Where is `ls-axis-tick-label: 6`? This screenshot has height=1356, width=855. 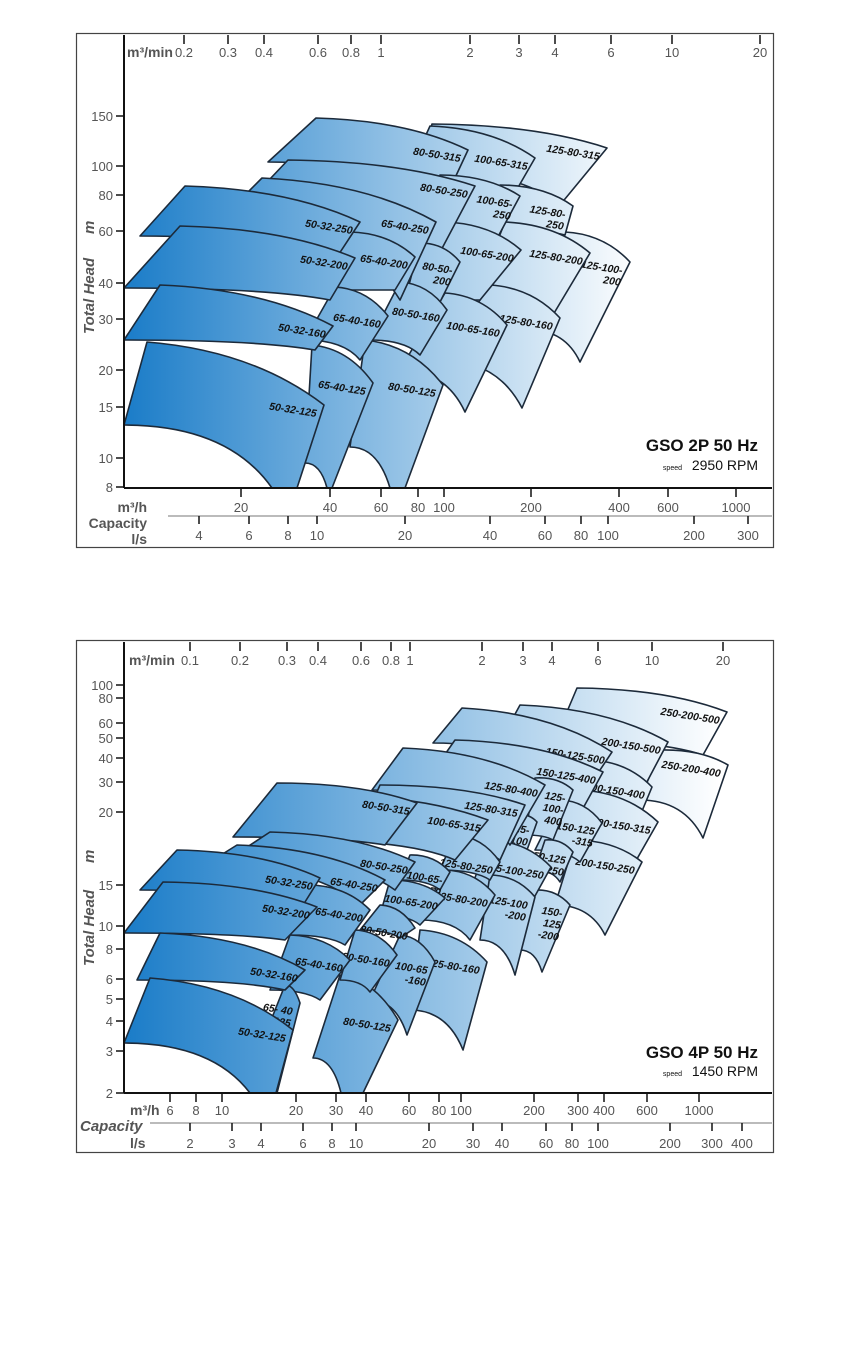 ls-axis-tick-label: 6 is located at coordinates (302, 1143).